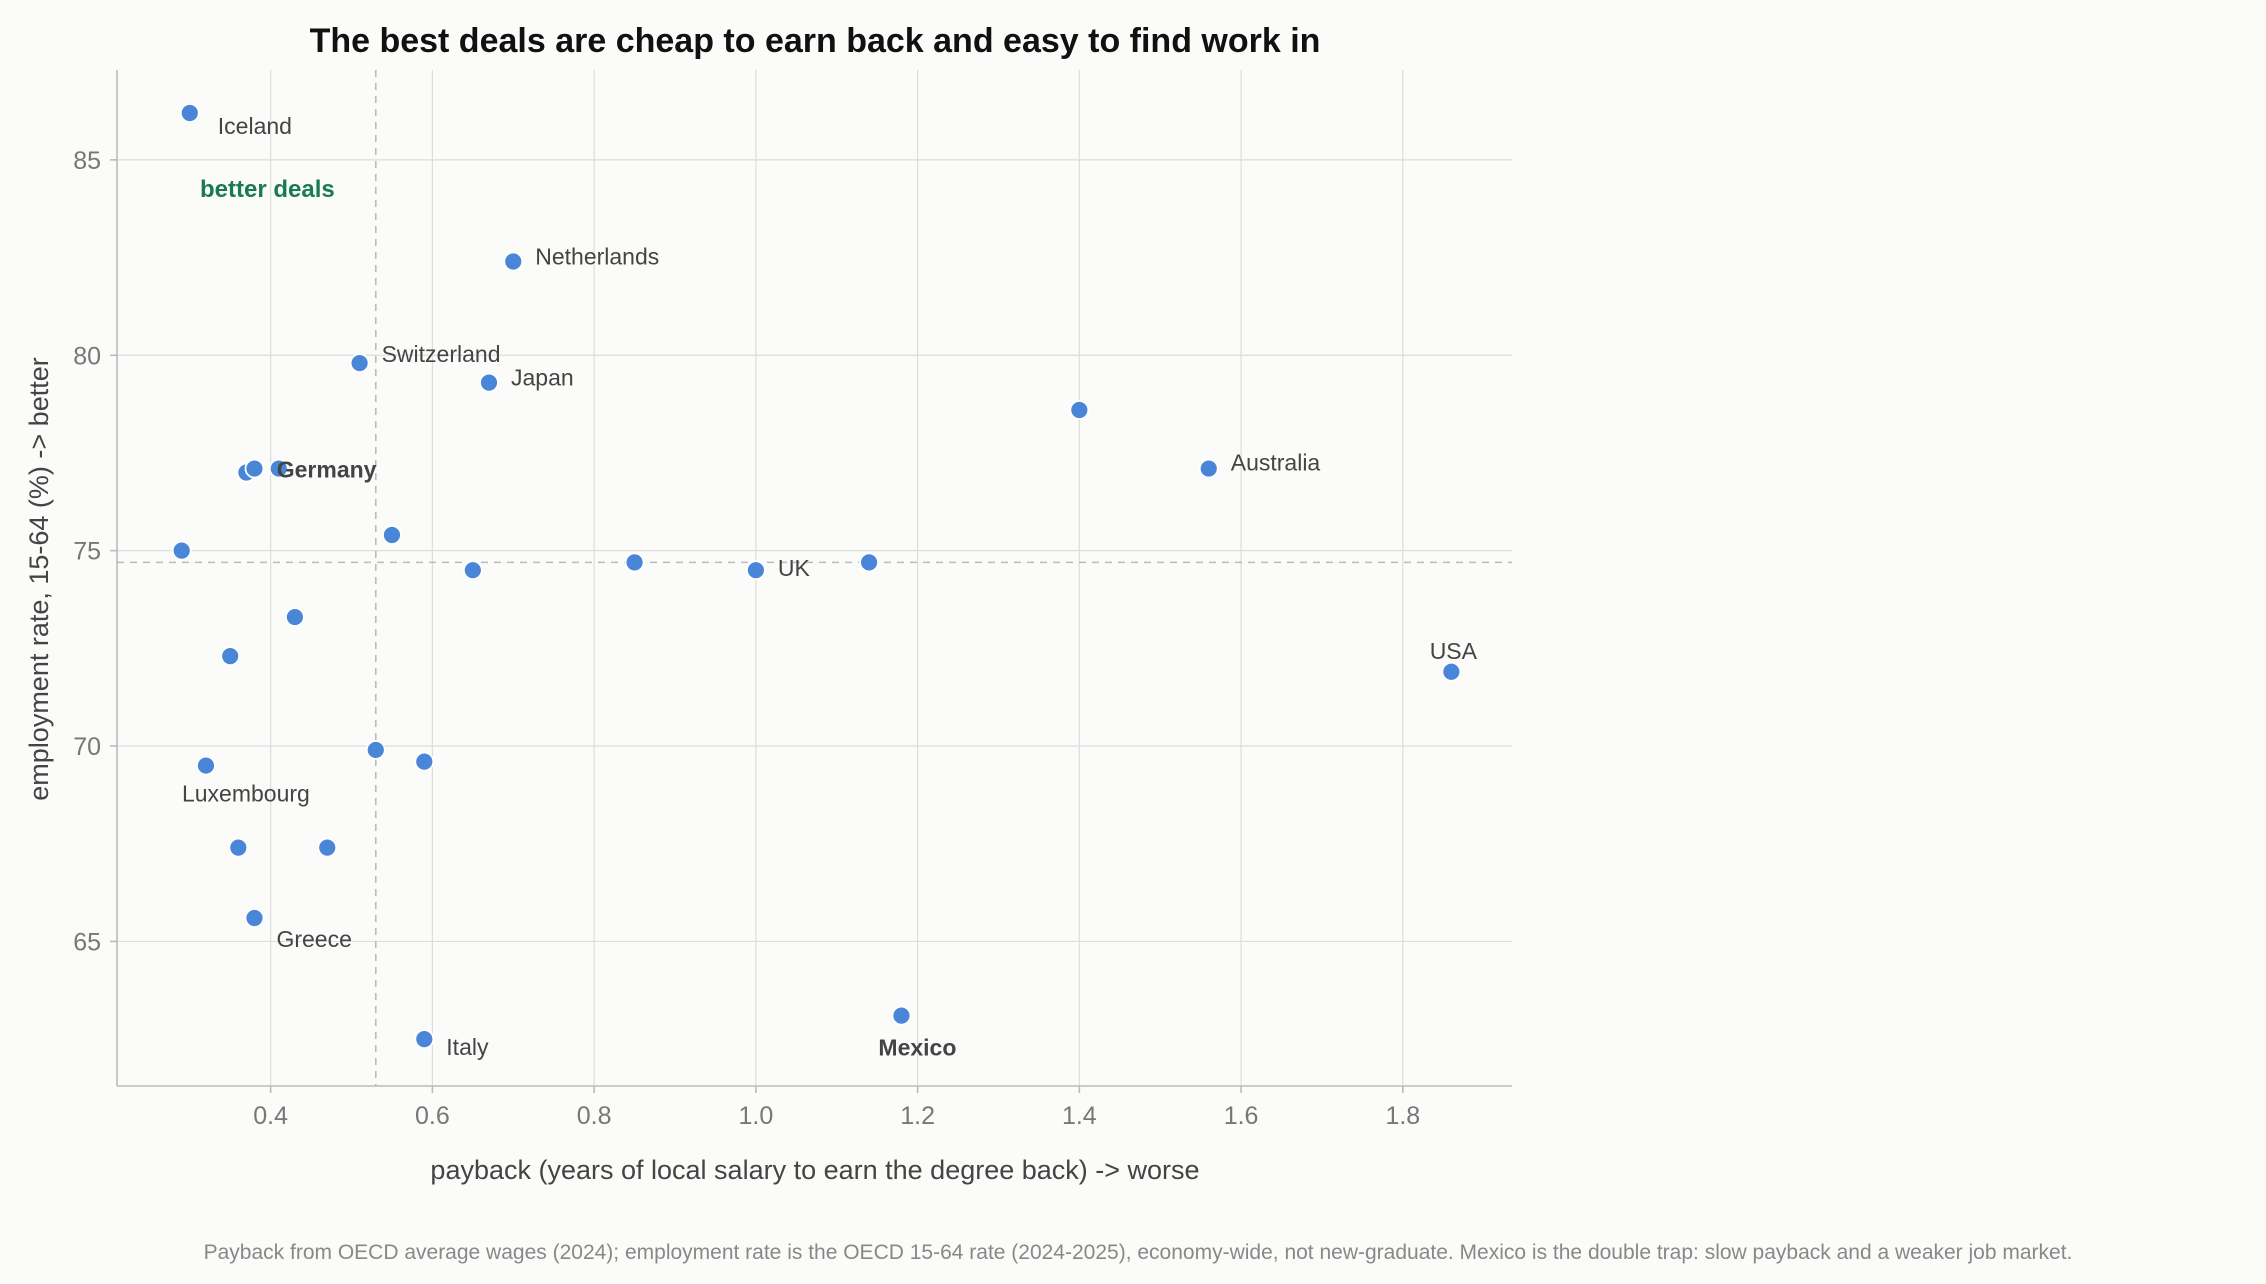  What do you see at coordinates (794, 568) in the screenshot?
I see `point-label: UK` at bounding box center [794, 568].